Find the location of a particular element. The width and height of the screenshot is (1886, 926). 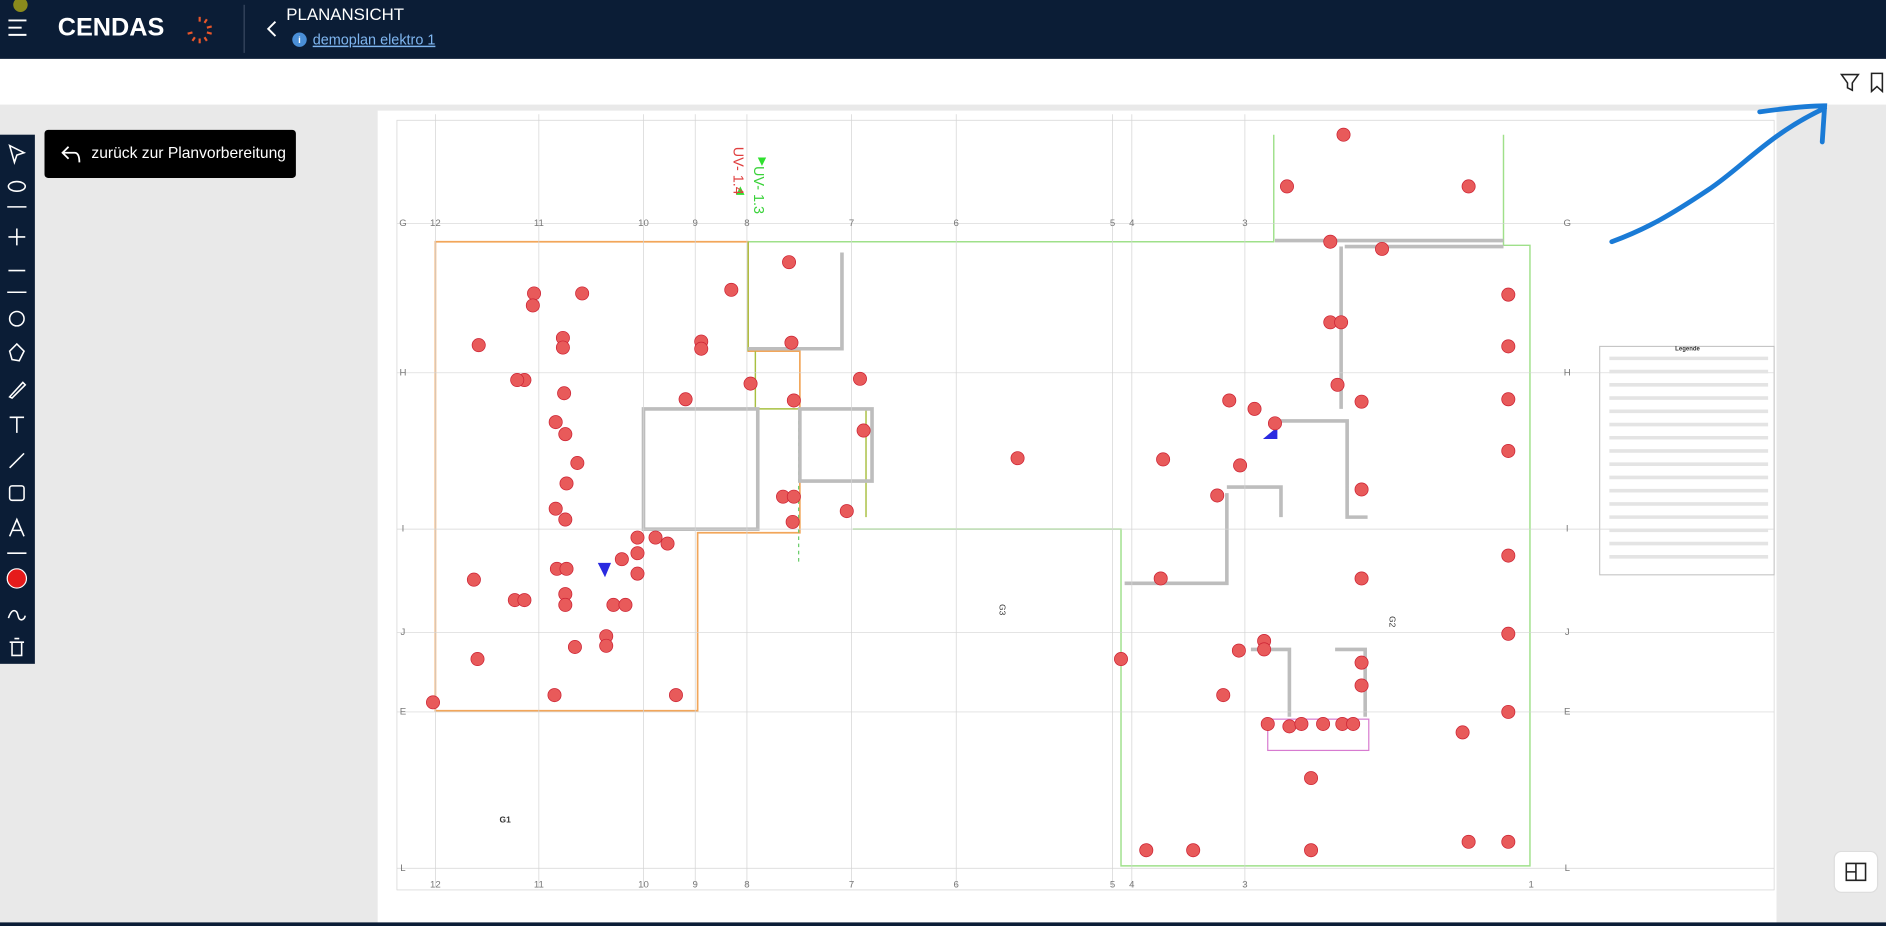

line-tool is located at coordinates (17, 460).